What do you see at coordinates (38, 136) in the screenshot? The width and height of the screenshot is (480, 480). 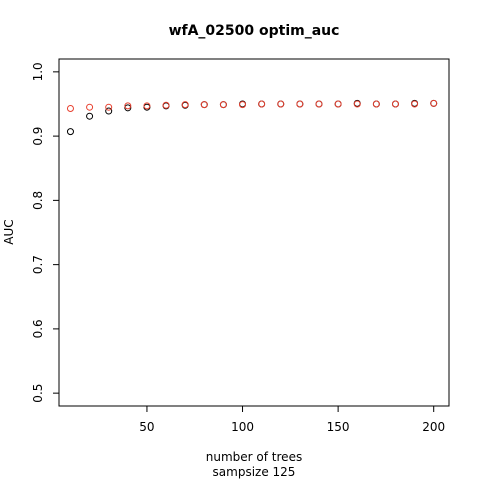 I see `y-tick-label: 0.9` at bounding box center [38, 136].